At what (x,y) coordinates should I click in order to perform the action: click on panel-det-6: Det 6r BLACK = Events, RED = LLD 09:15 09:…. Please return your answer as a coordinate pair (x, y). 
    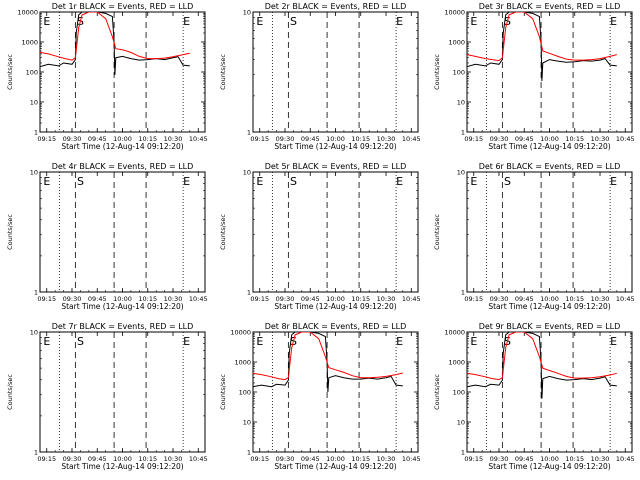
    Looking at the image, I should click on (534, 236).